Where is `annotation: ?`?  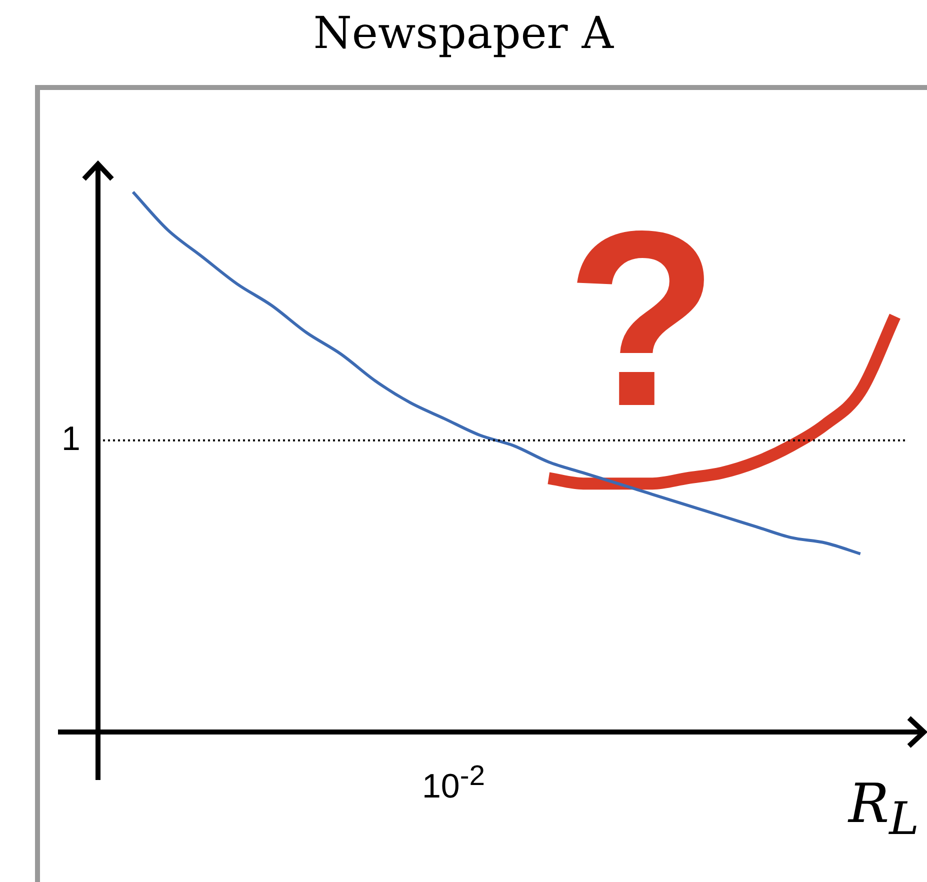 annotation: ? is located at coordinates (642, 318).